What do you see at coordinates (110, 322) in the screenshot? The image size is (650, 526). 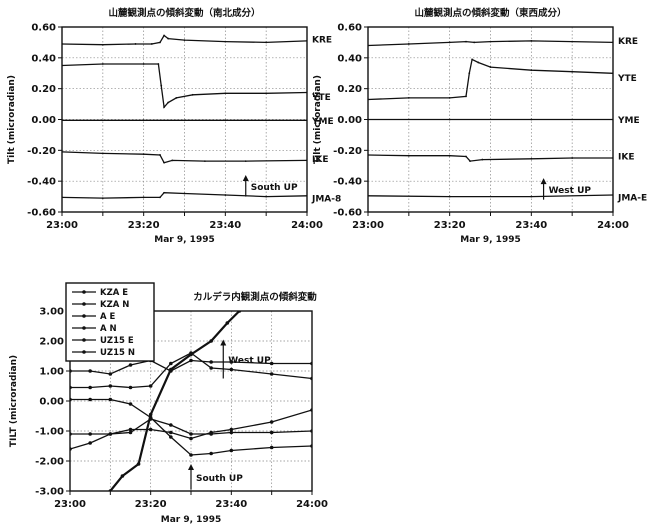 I see `legend-box` at bounding box center [110, 322].